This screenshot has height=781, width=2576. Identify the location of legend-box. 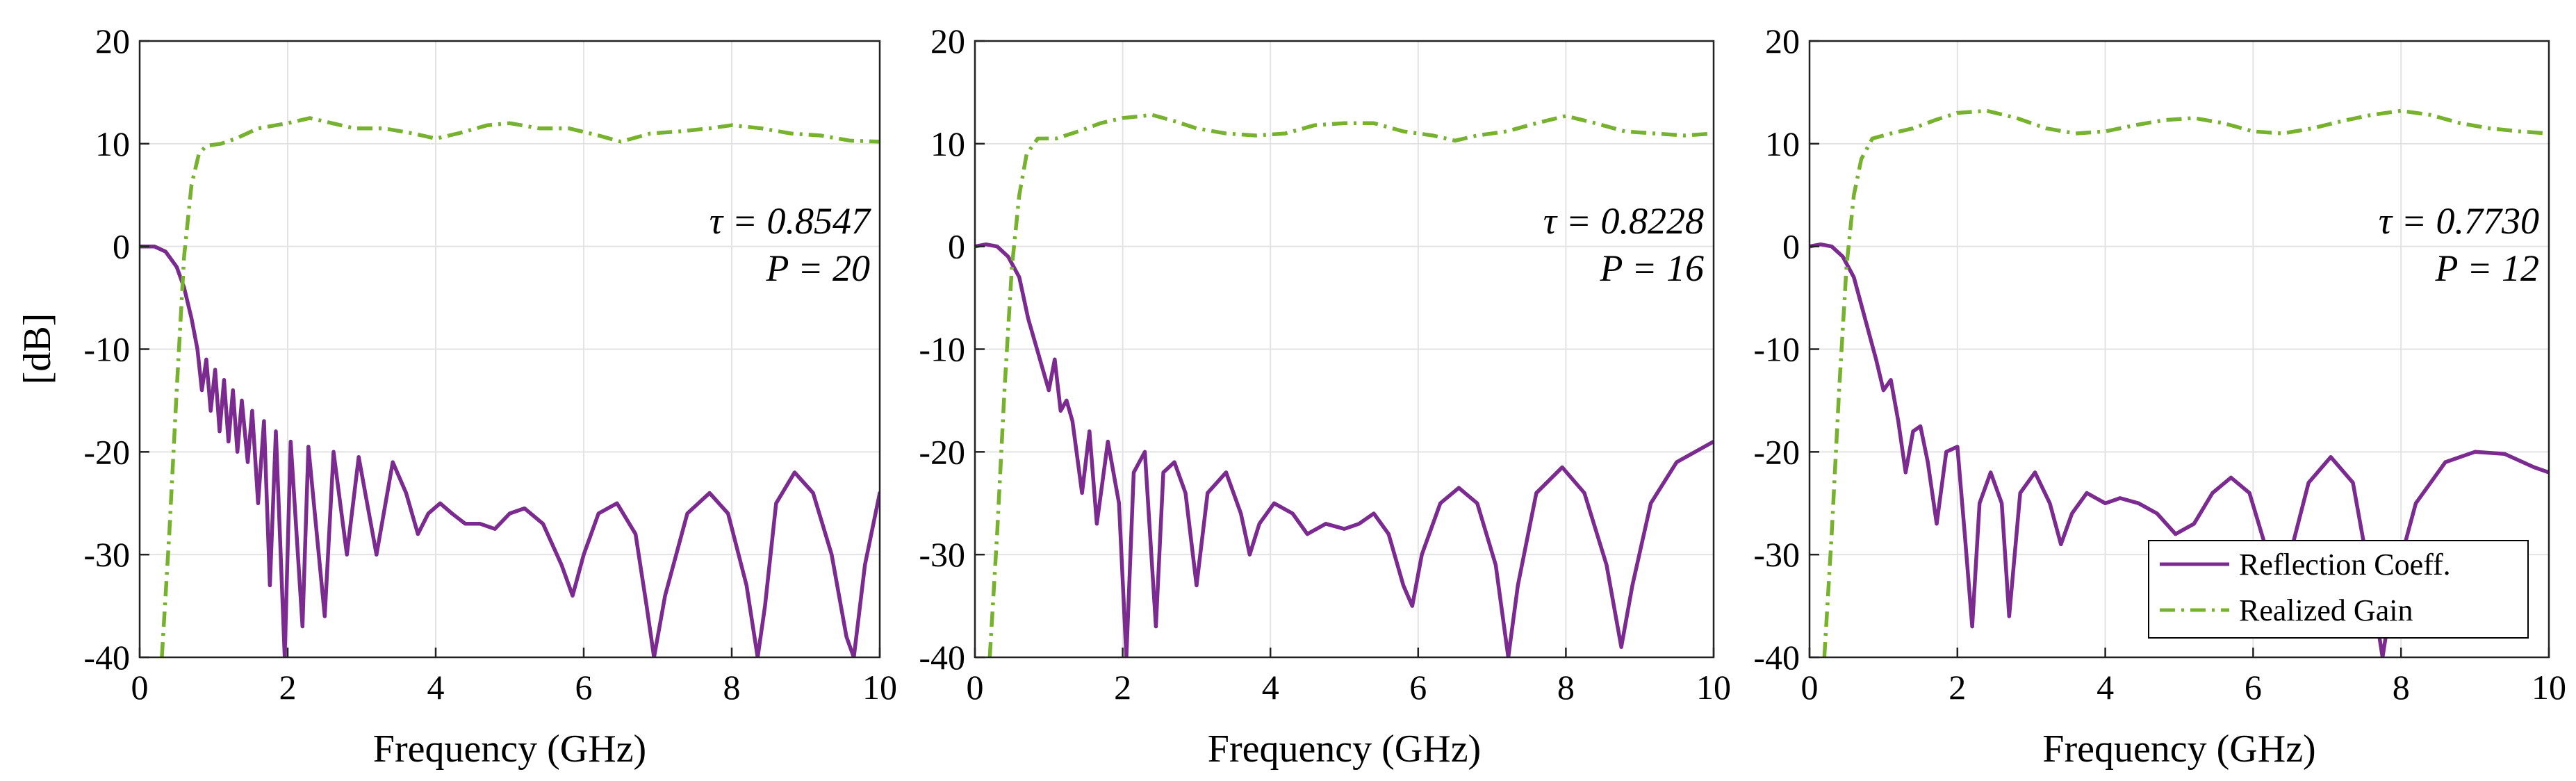
(2338, 589).